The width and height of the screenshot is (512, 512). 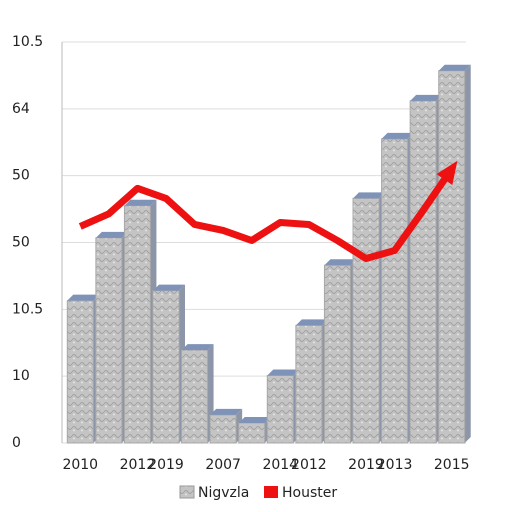 I want to click on x-tick-label: 2013, so click(x=395, y=465).